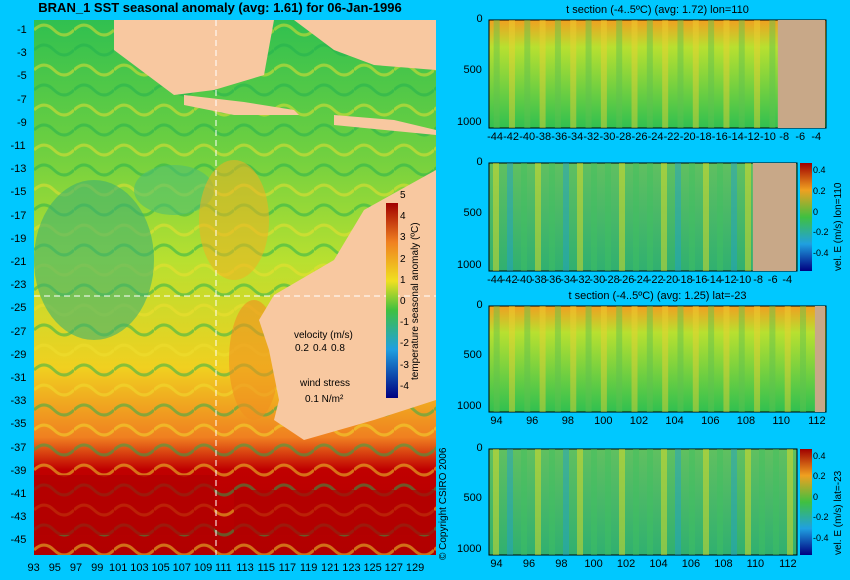 Image resolution: width=850 pixels, height=580 pixels. What do you see at coordinates (97, 568) in the screenshot?
I see `map-lon-tick: 99` at bounding box center [97, 568].